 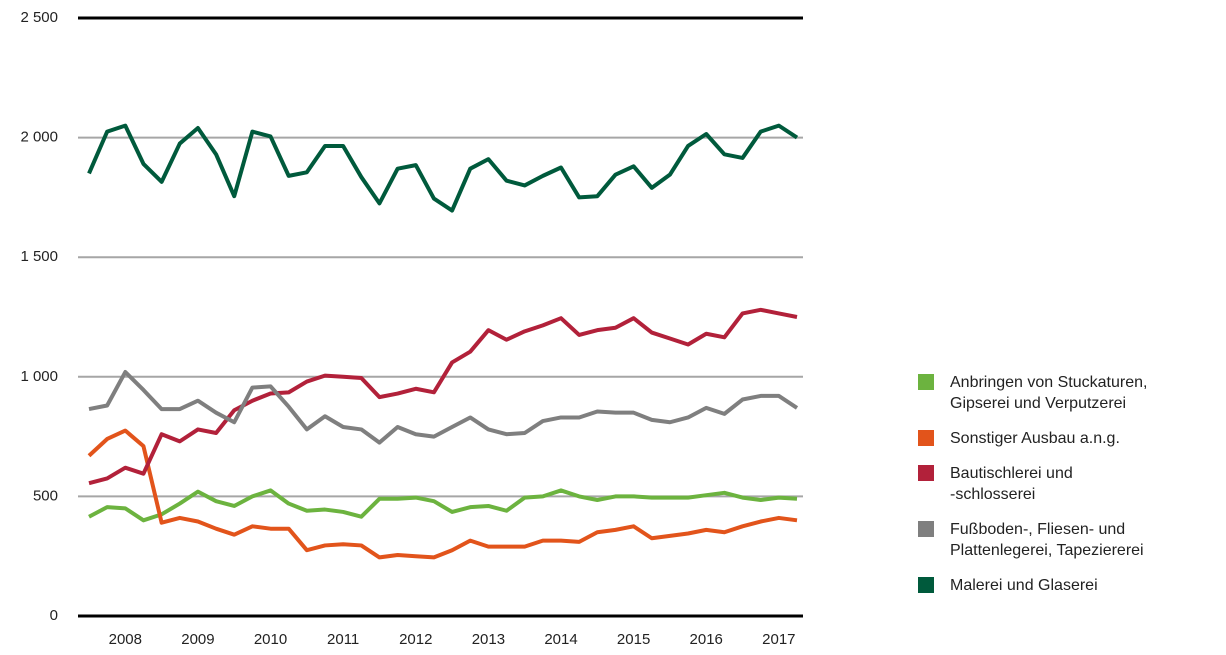 I want to click on y-tick-label: 500, so click(x=45, y=495).